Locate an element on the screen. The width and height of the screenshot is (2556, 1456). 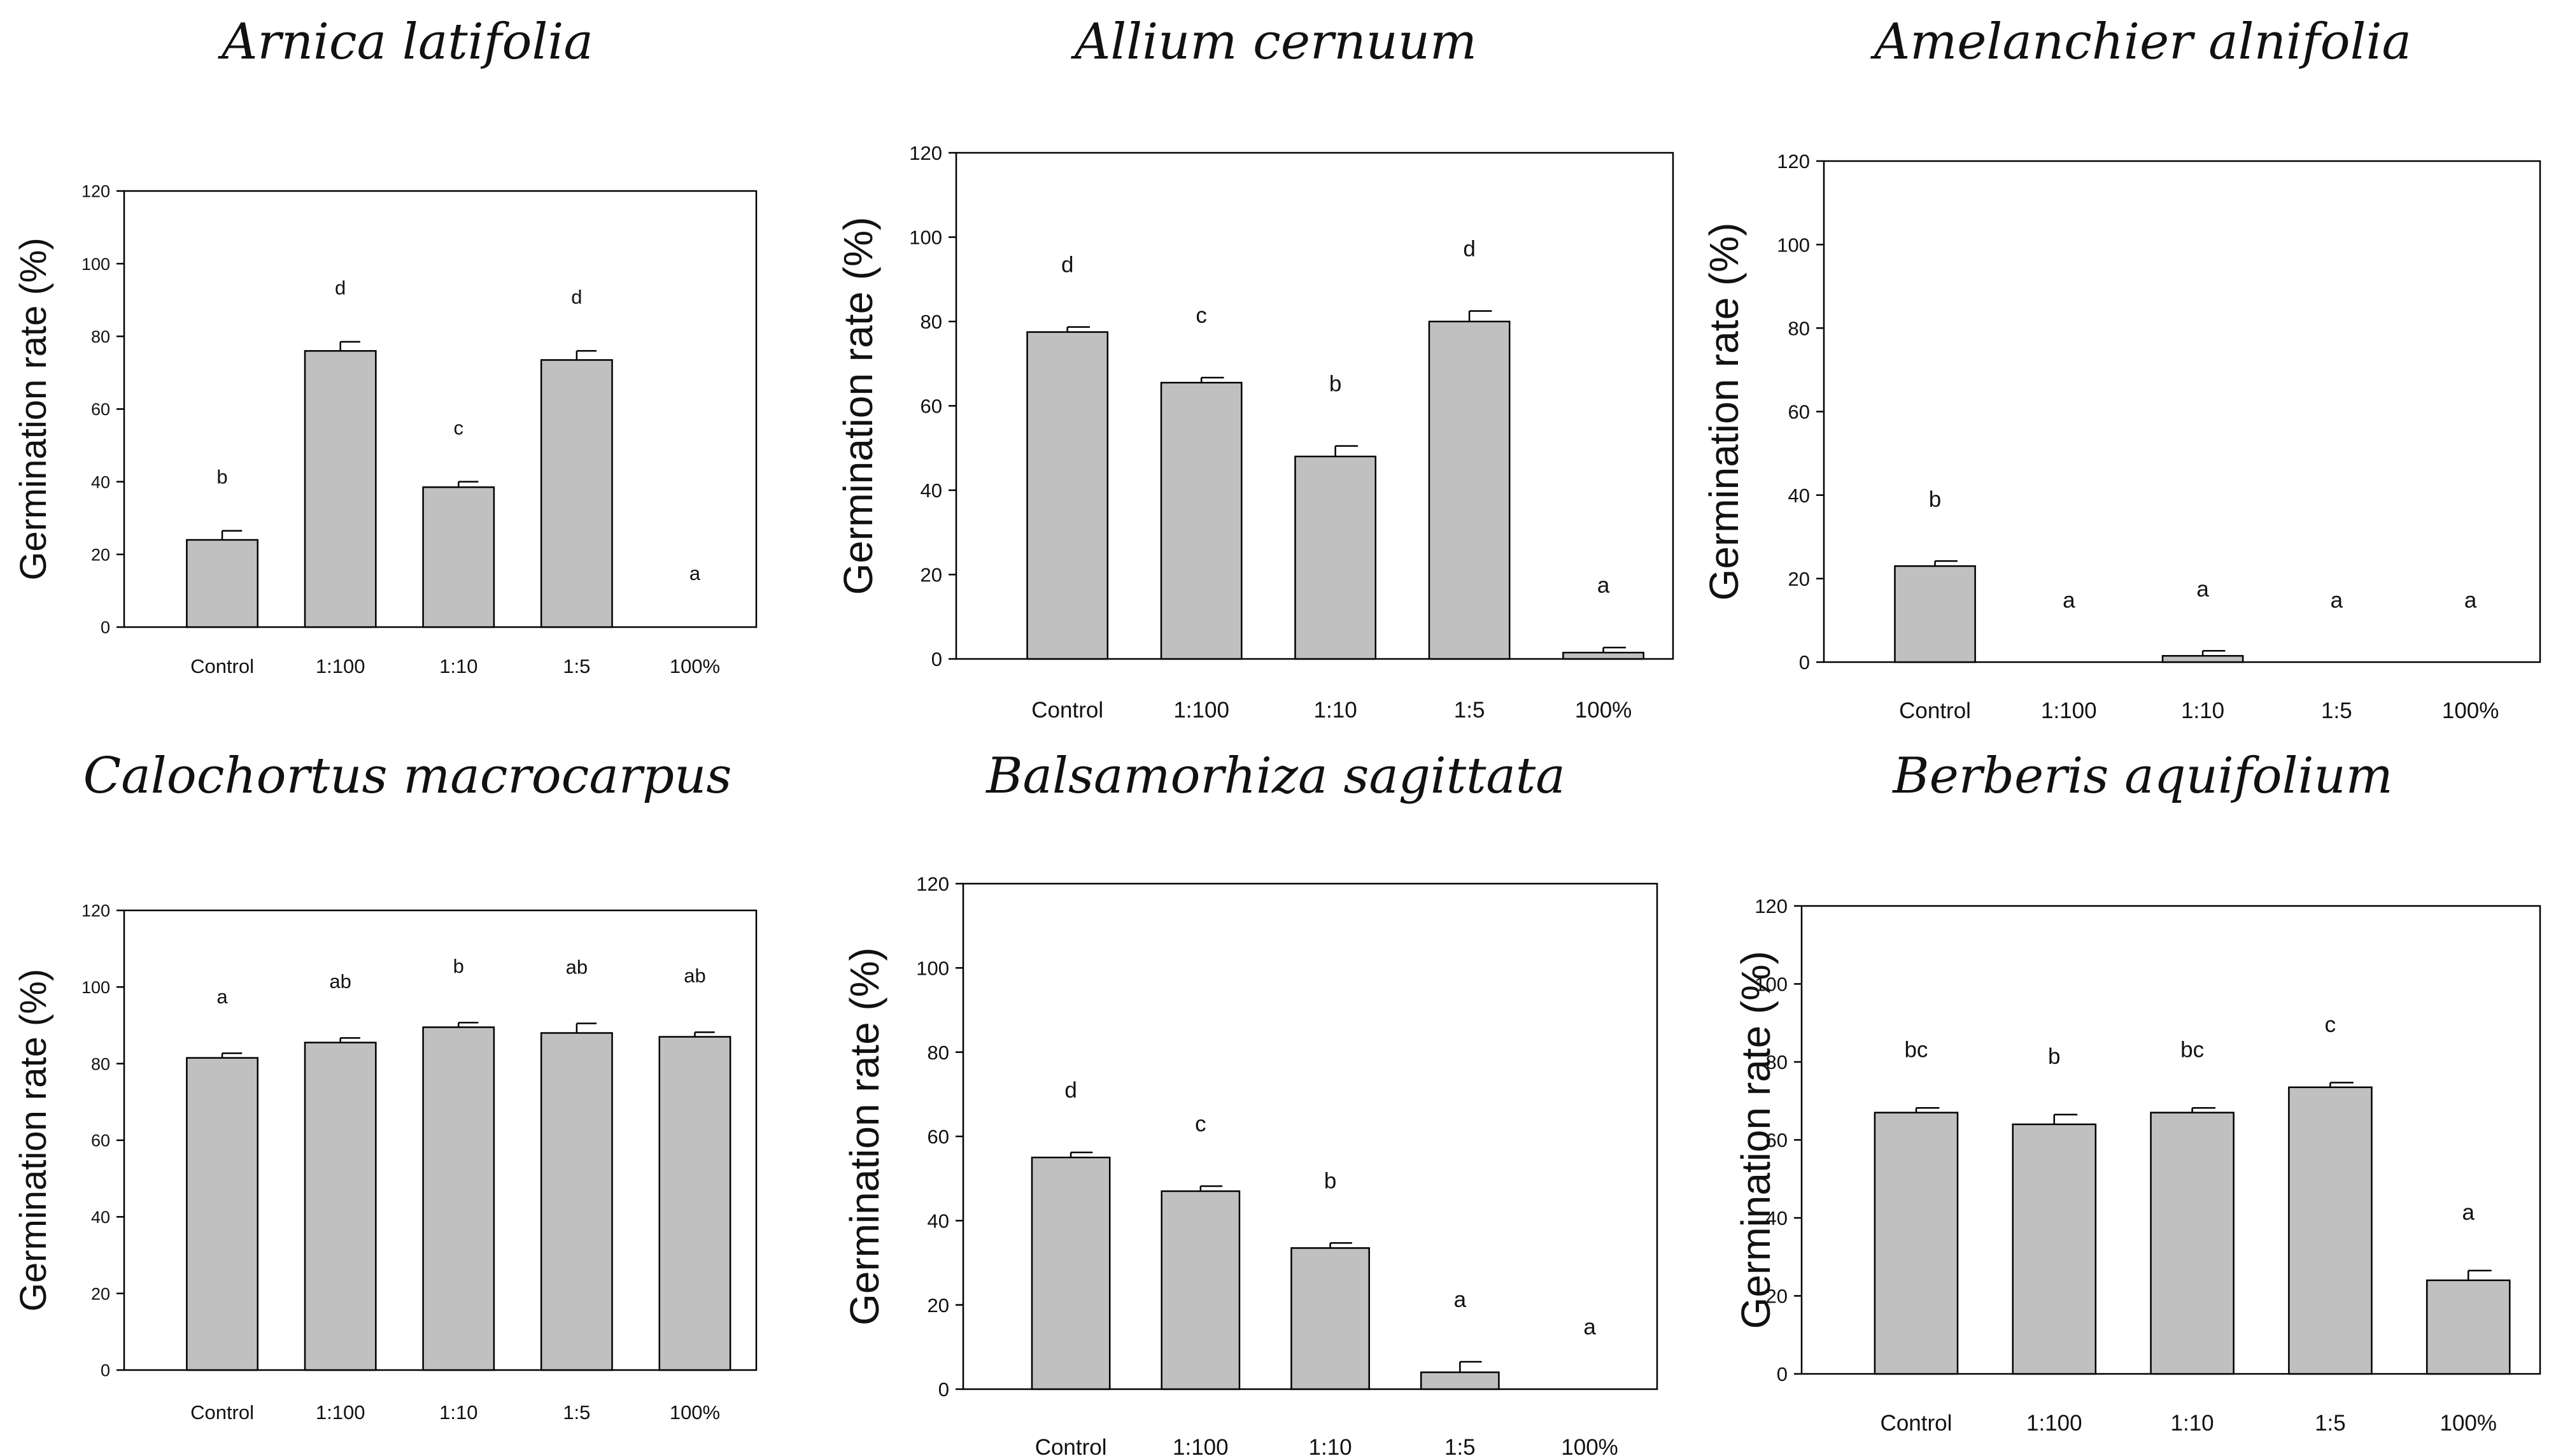
chart-title: Allium cernuum is located at coordinates (1274, 42).